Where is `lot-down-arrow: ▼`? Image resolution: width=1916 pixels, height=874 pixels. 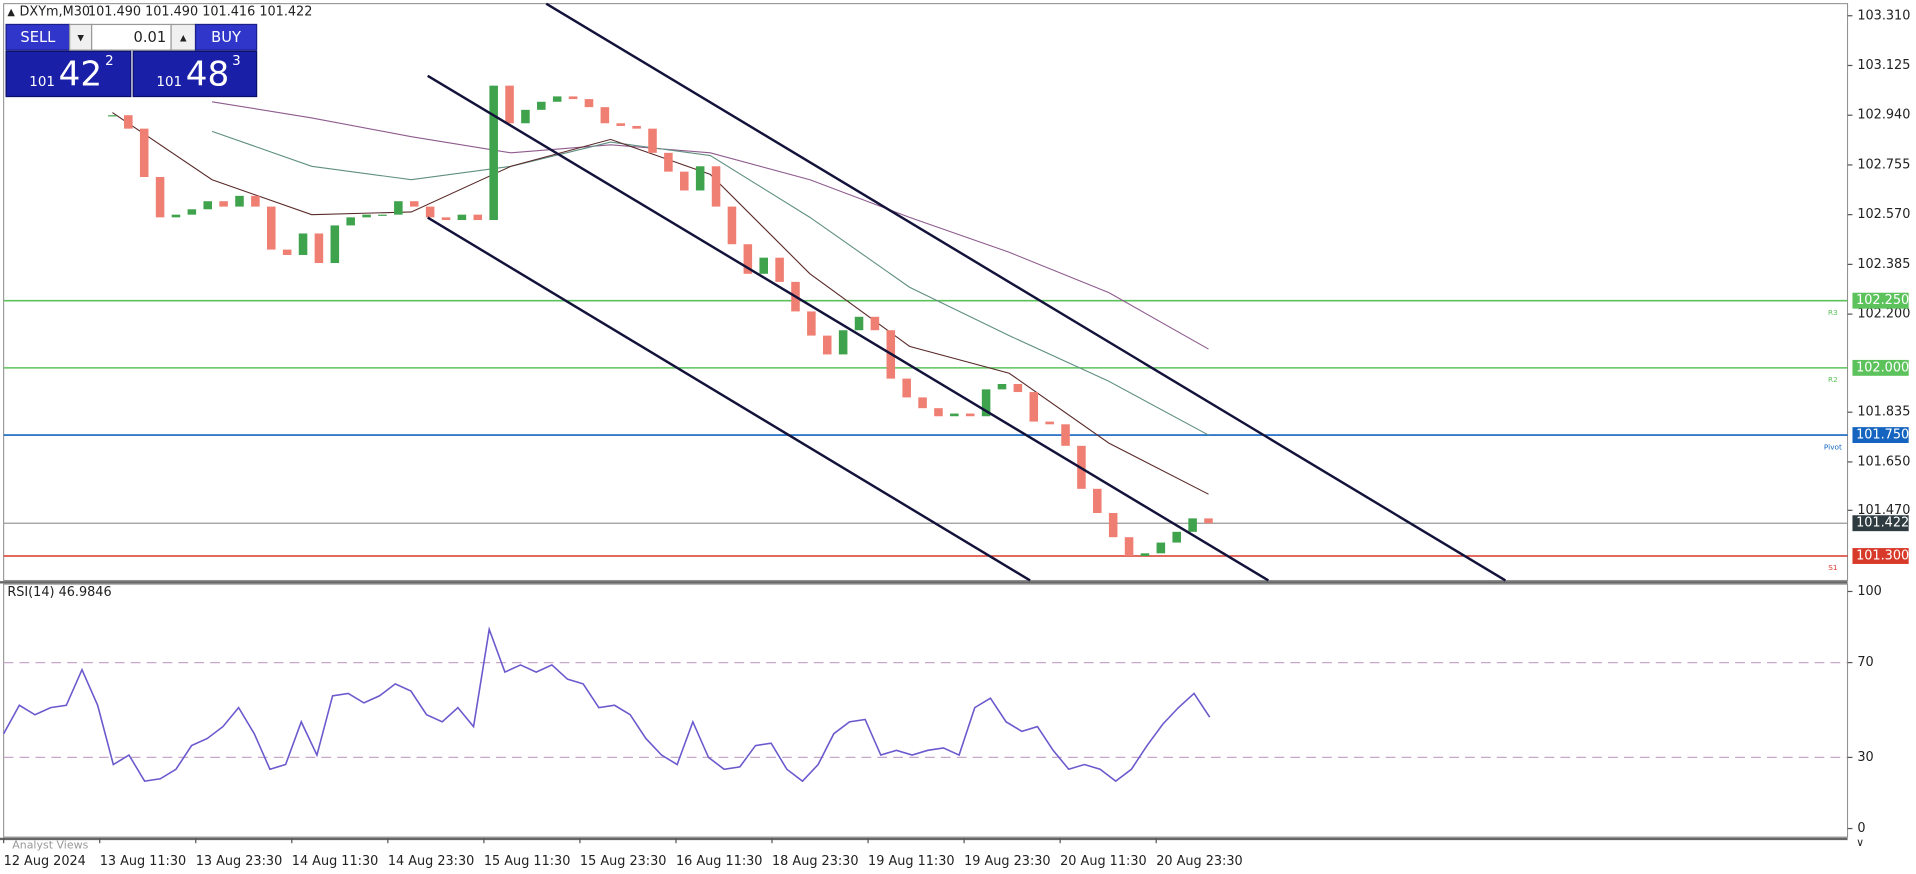 lot-down-arrow: ▼ is located at coordinates (80, 38).